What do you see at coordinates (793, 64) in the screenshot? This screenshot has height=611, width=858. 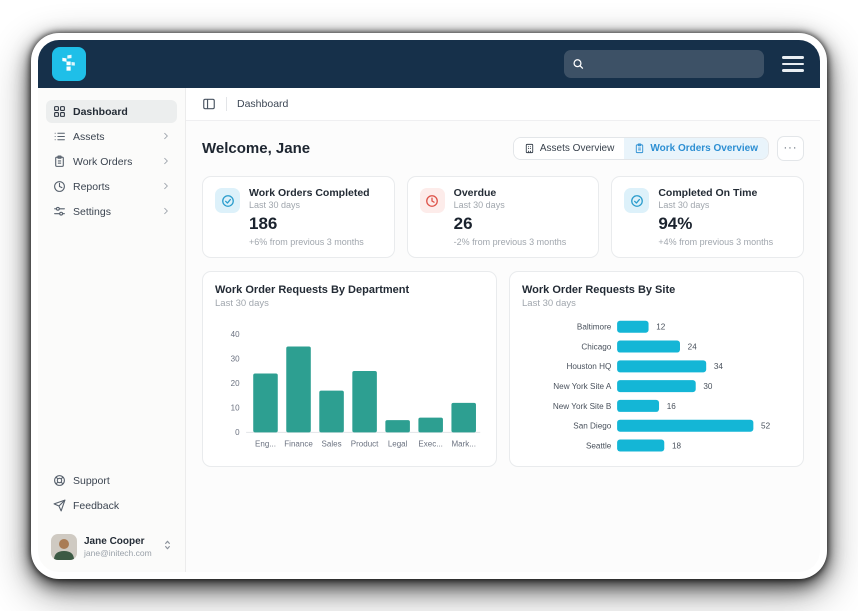 I see `menu-icon` at bounding box center [793, 64].